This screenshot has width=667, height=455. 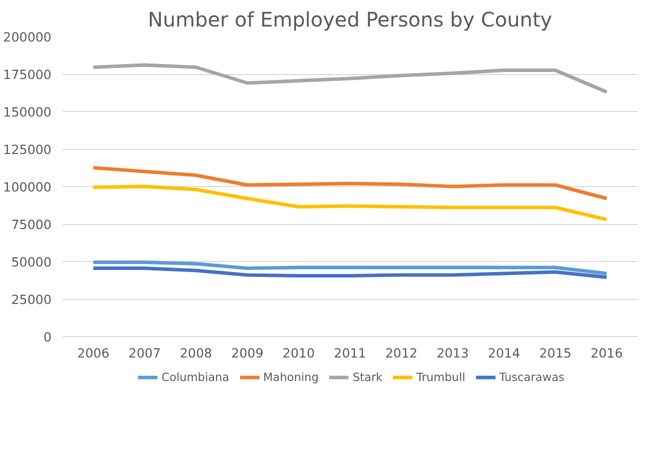 I want to click on x-tick-label: 2011, so click(x=350, y=353).